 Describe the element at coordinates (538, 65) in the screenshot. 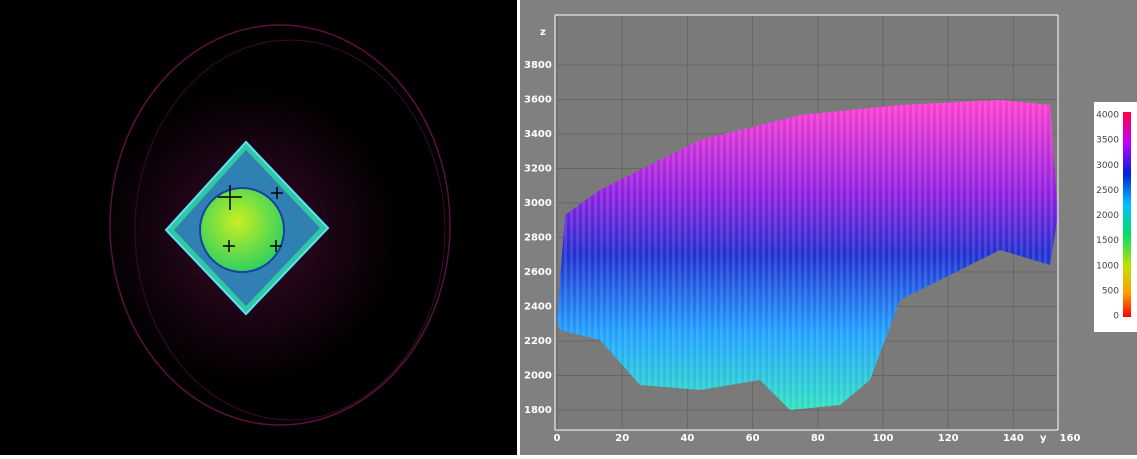

I see `z-tick-label: 3800` at that location.